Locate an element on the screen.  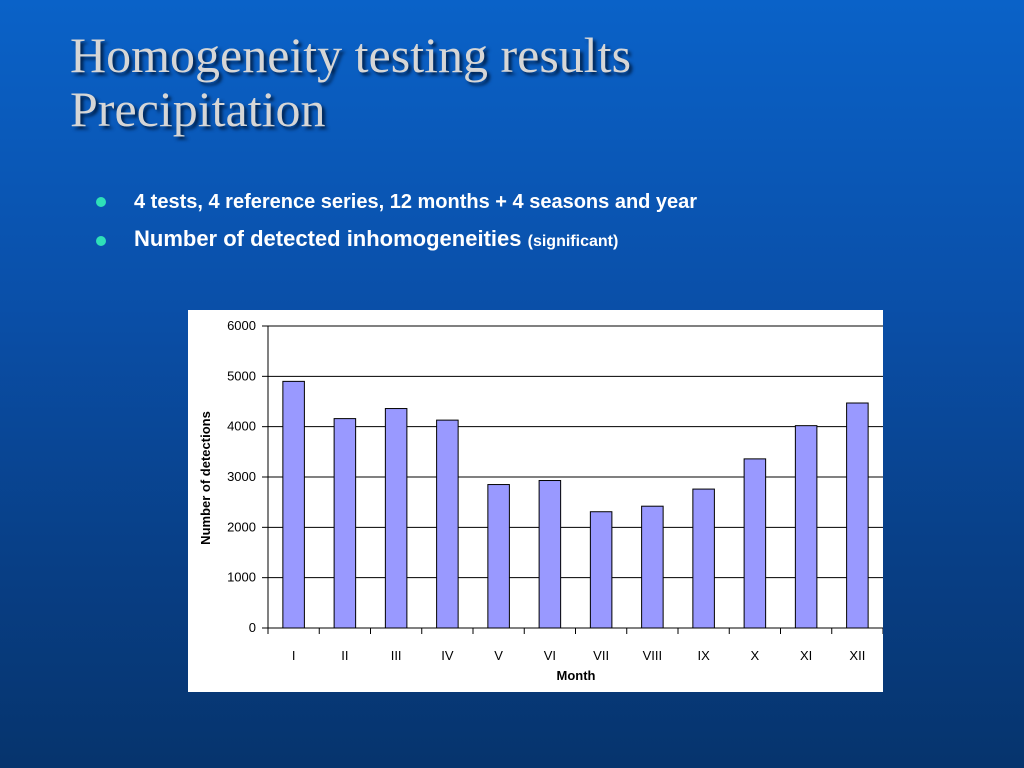
x-tick-label: V is located at coordinates (498, 655).